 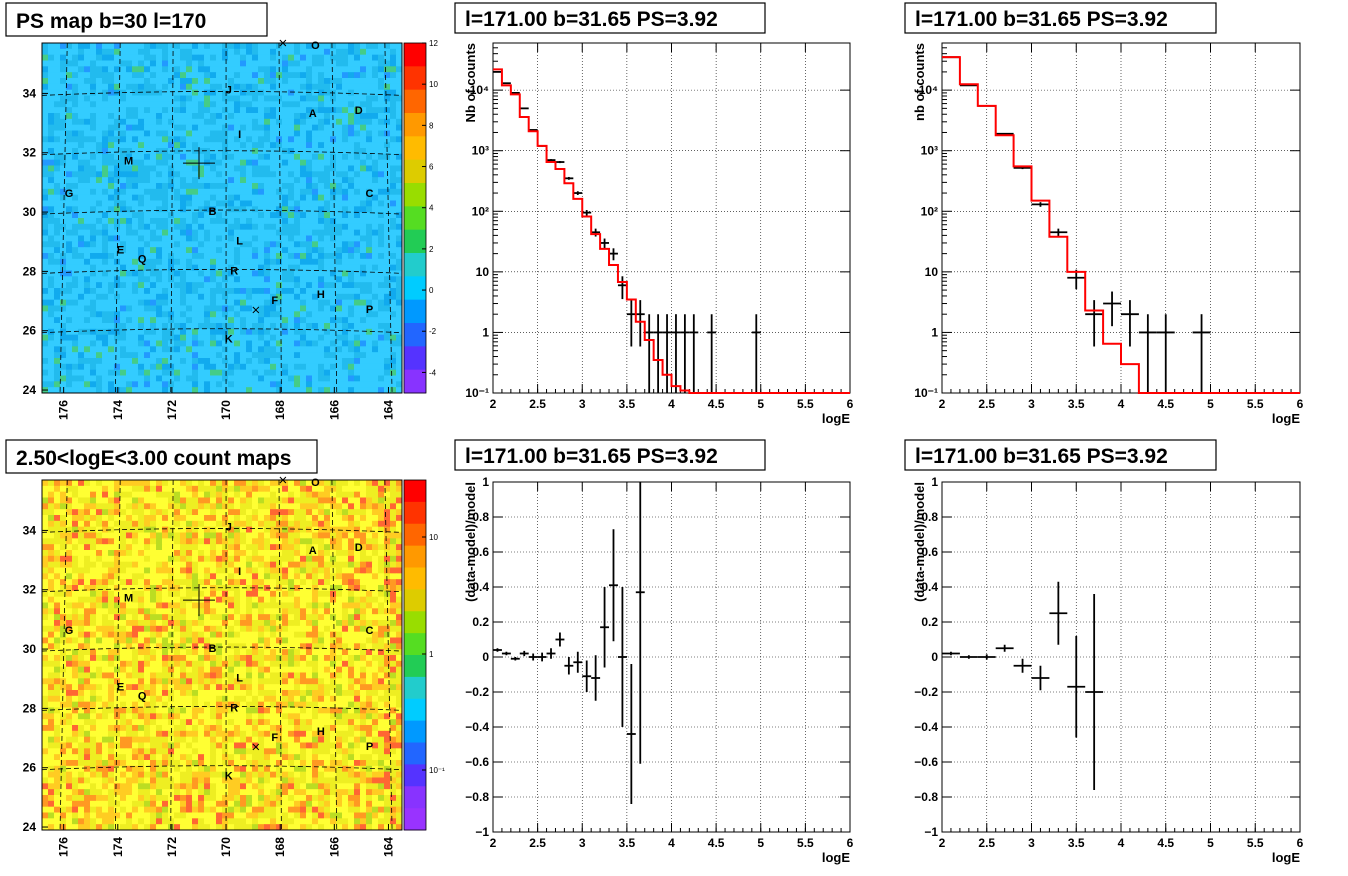 I want to click on title-ps-map: PS map b=30 l=170, so click(x=111, y=21).